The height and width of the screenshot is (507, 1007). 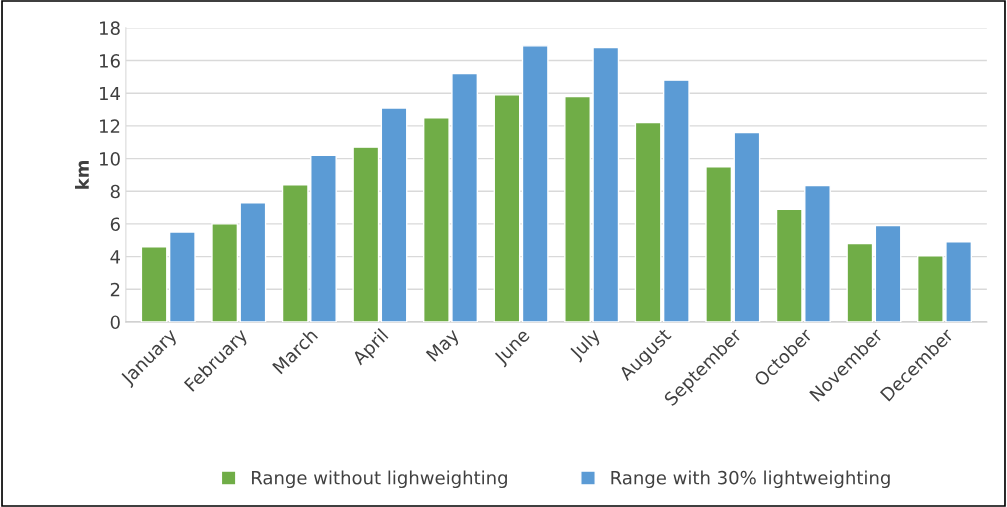 I want to click on y-tick-label: 4, so click(x=115, y=257).